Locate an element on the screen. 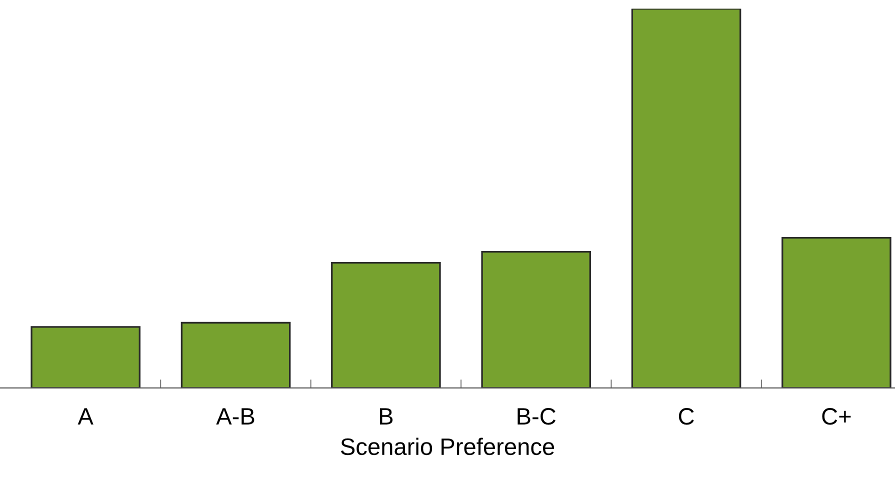 This screenshot has width=895, height=488. x-tick-label: C is located at coordinates (686, 416).